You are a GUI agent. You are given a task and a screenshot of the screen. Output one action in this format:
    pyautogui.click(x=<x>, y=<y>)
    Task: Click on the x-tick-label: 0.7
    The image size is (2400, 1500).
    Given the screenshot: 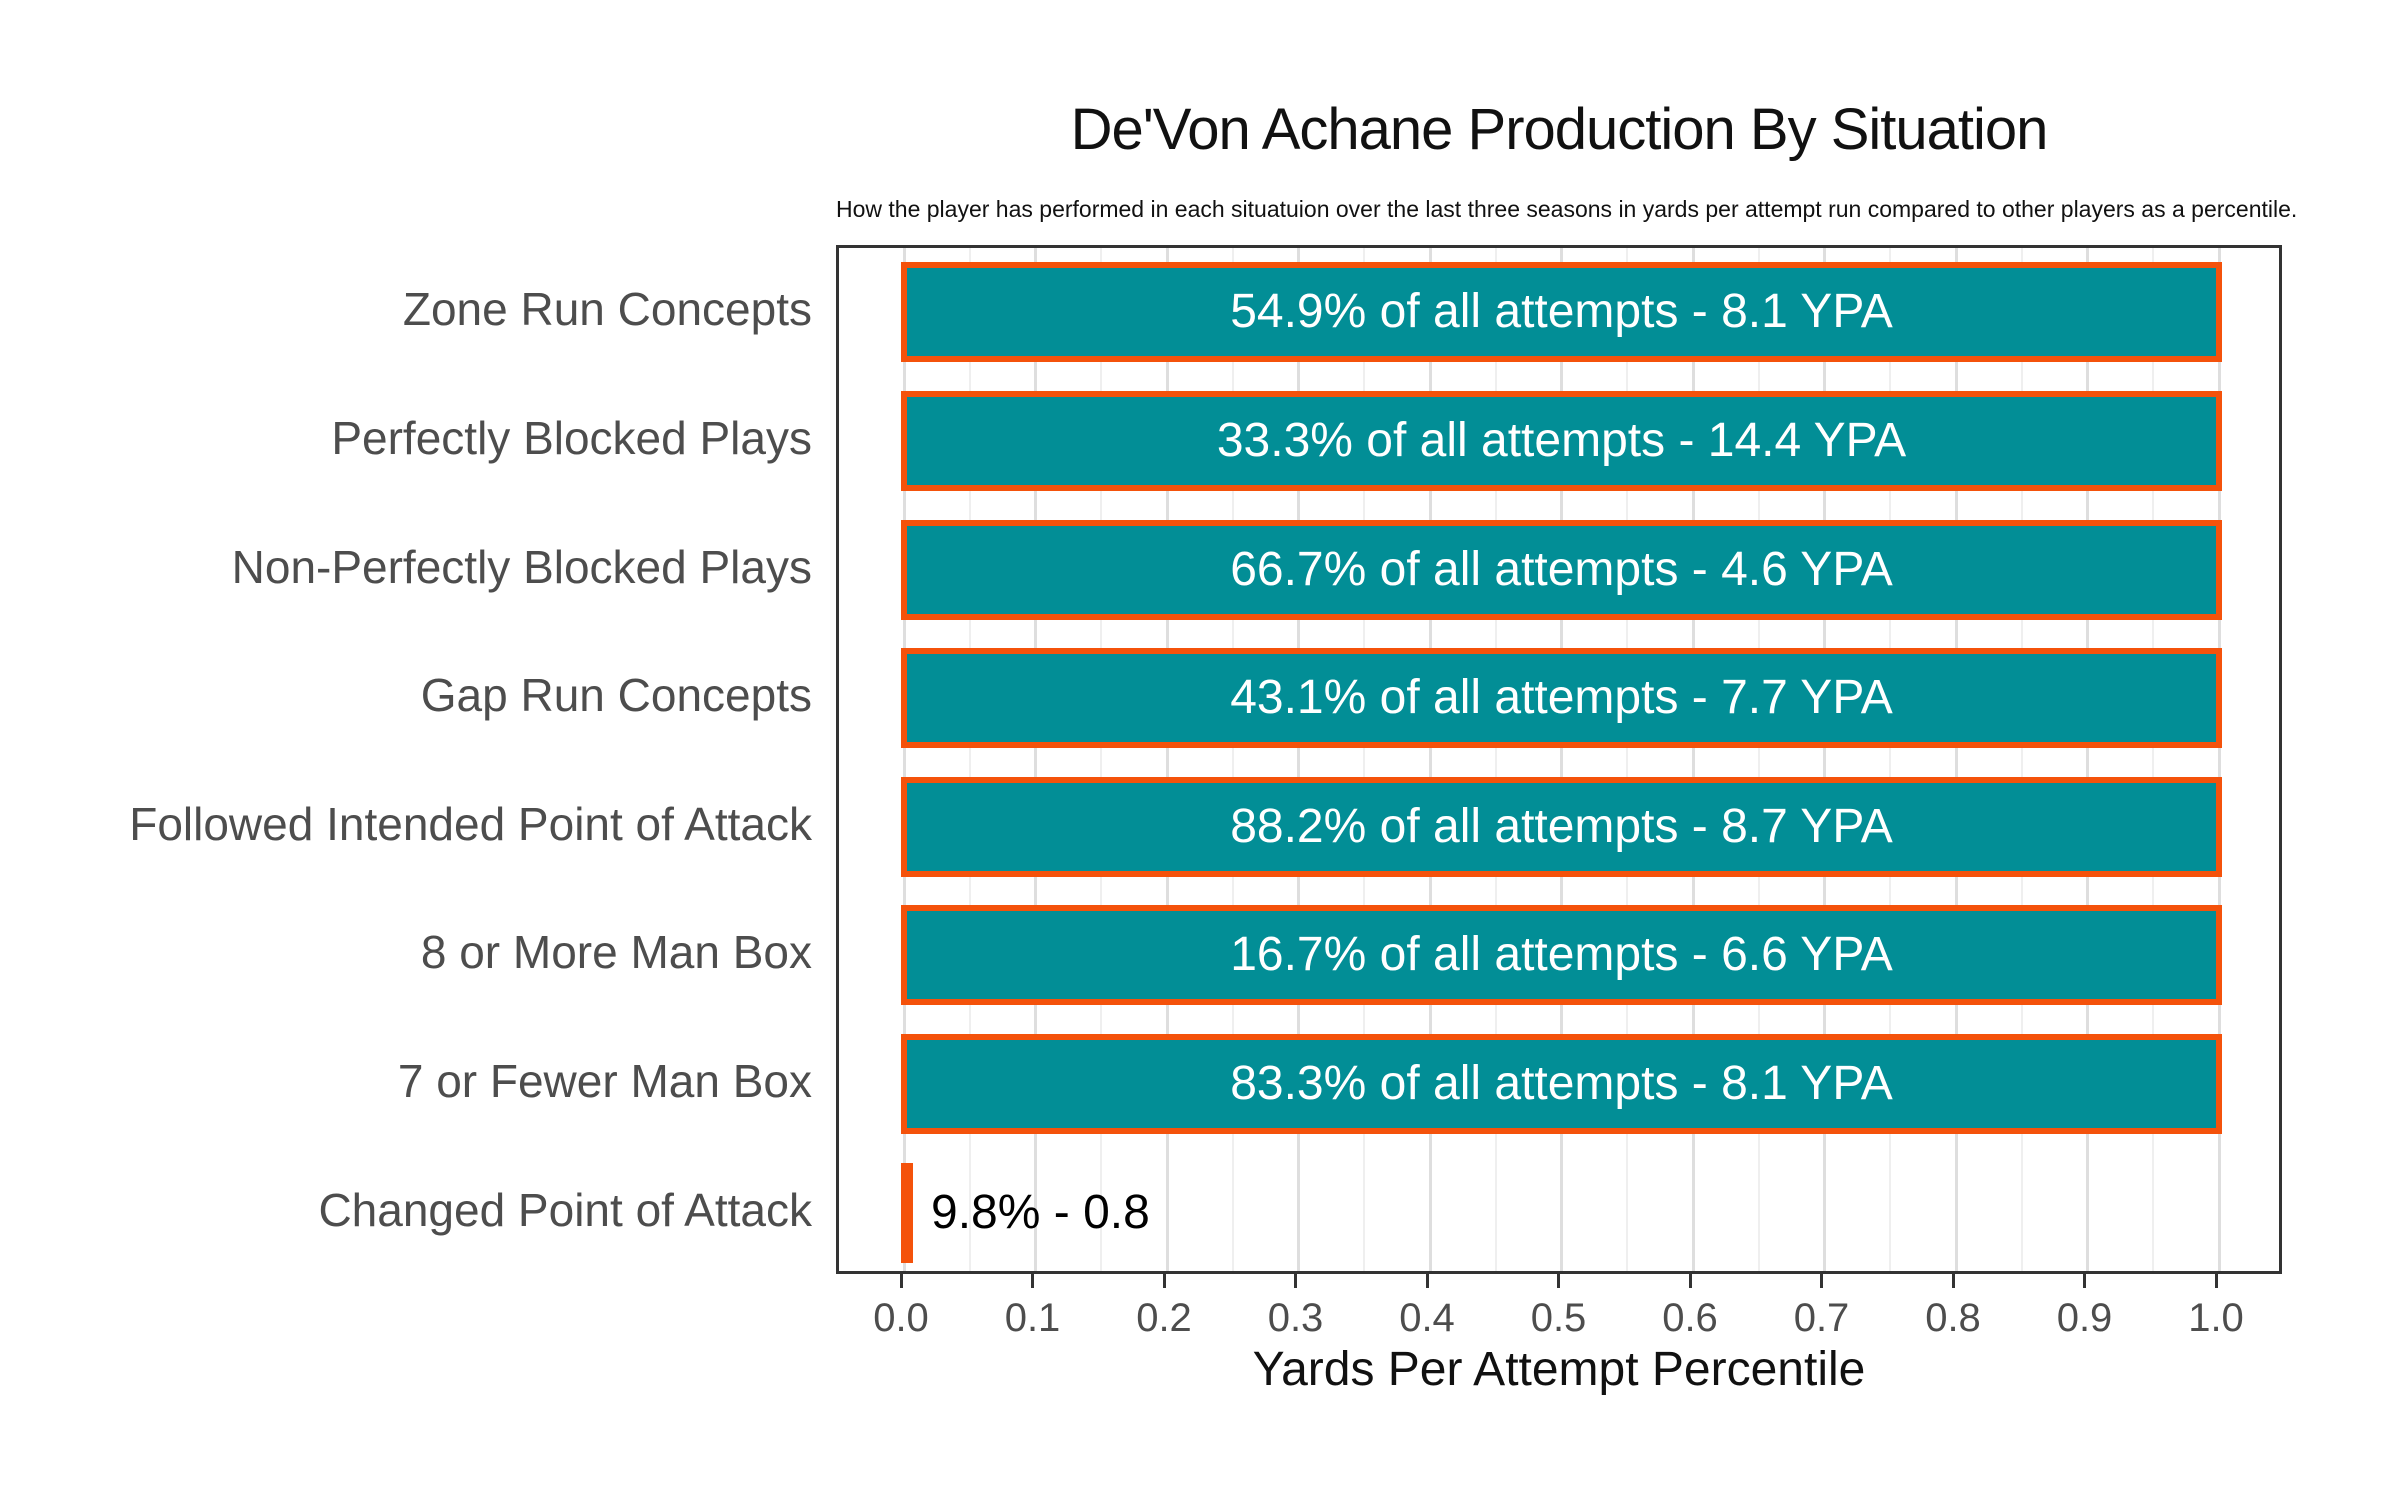 What is the action you would take?
    pyautogui.click(x=1821, y=1318)
    